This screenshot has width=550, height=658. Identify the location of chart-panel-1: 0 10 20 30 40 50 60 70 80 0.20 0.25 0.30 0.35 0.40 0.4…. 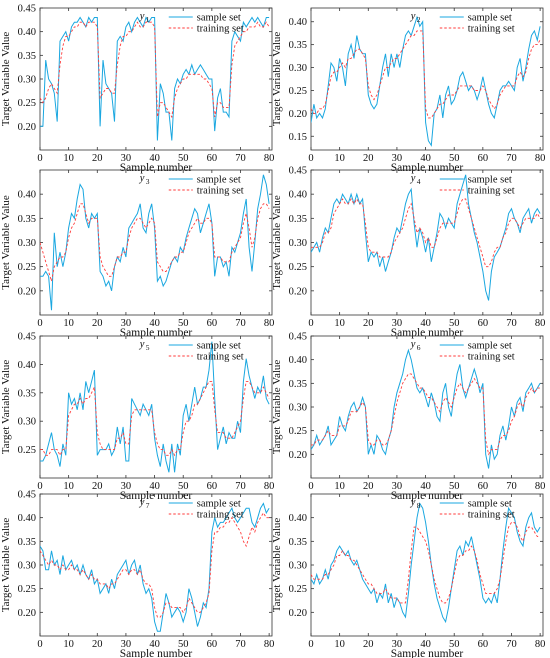
(137, 89).